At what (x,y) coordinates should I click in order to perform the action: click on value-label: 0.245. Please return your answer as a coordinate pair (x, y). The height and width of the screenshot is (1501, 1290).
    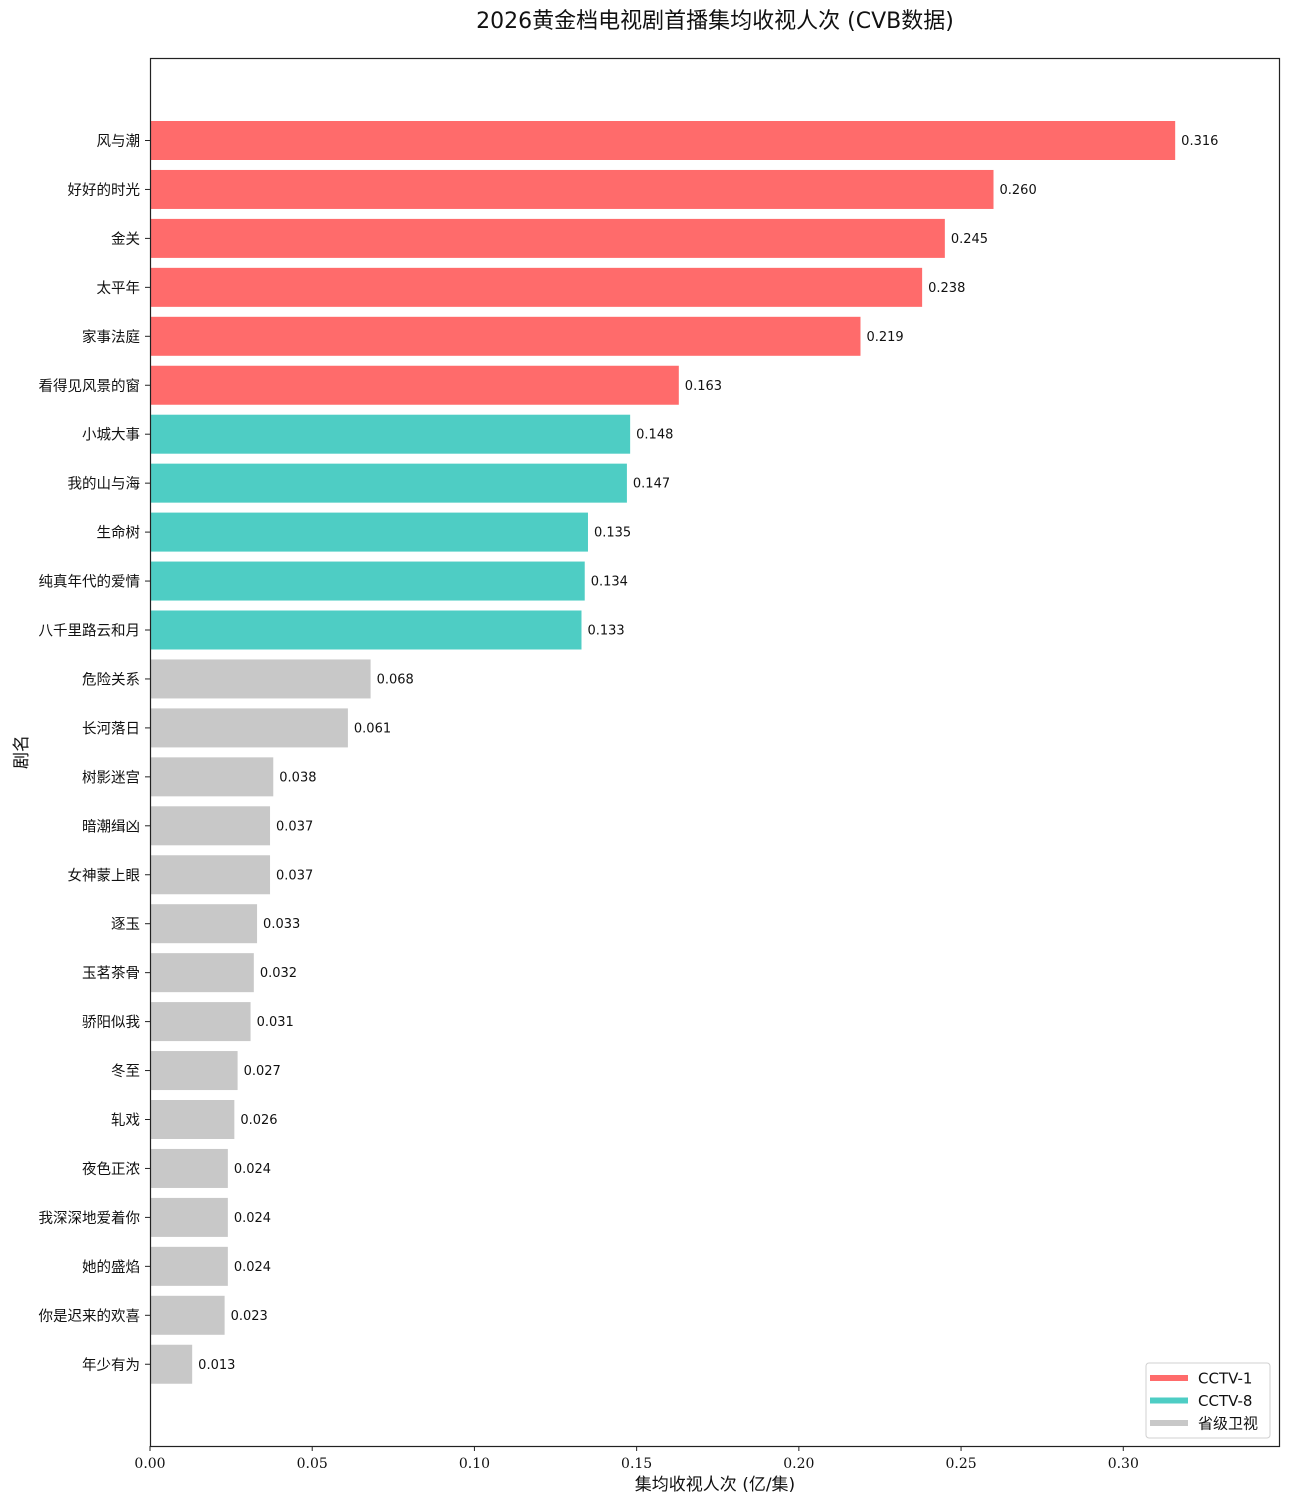
    Looking at the image, I should click on (969, 239).